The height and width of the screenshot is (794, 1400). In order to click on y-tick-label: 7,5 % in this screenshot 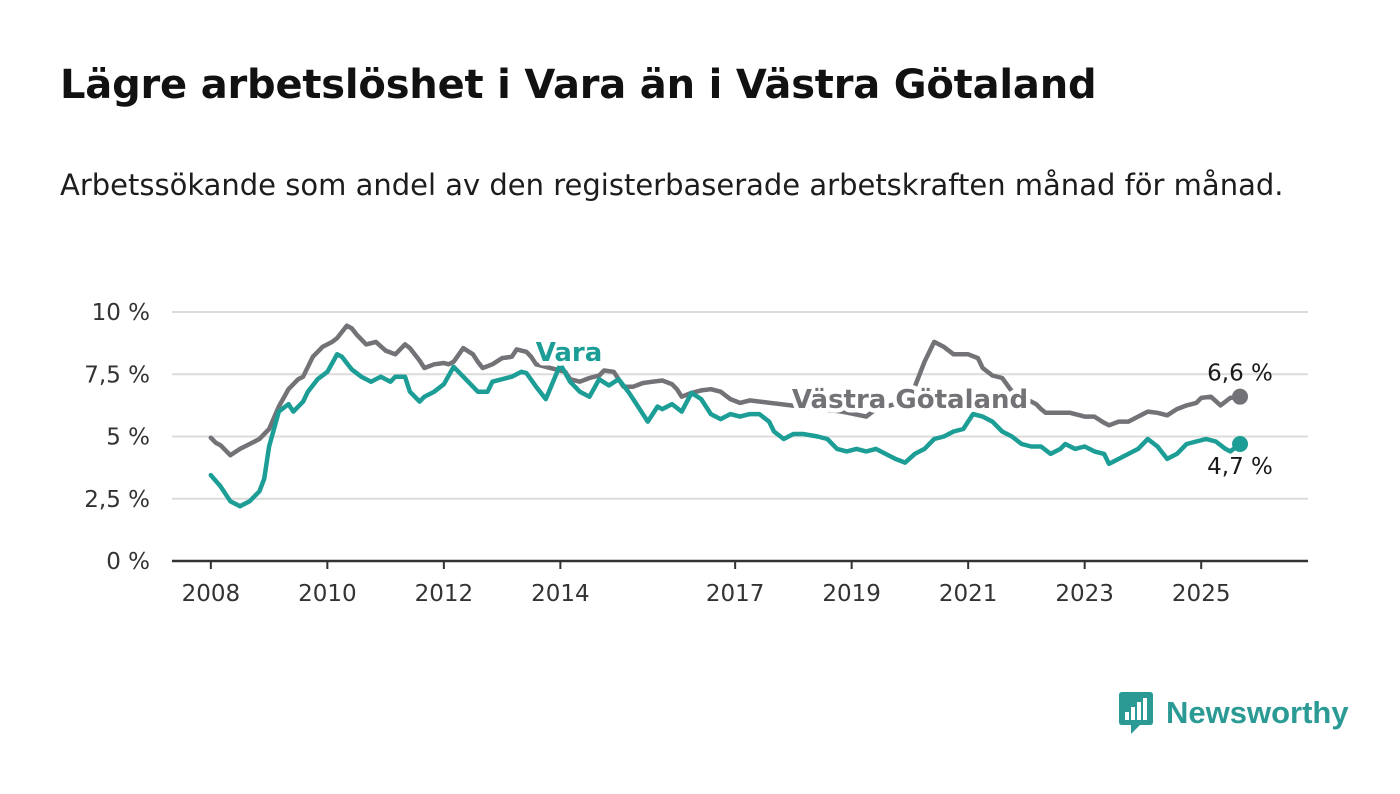, I will do `click(117, 375)`.